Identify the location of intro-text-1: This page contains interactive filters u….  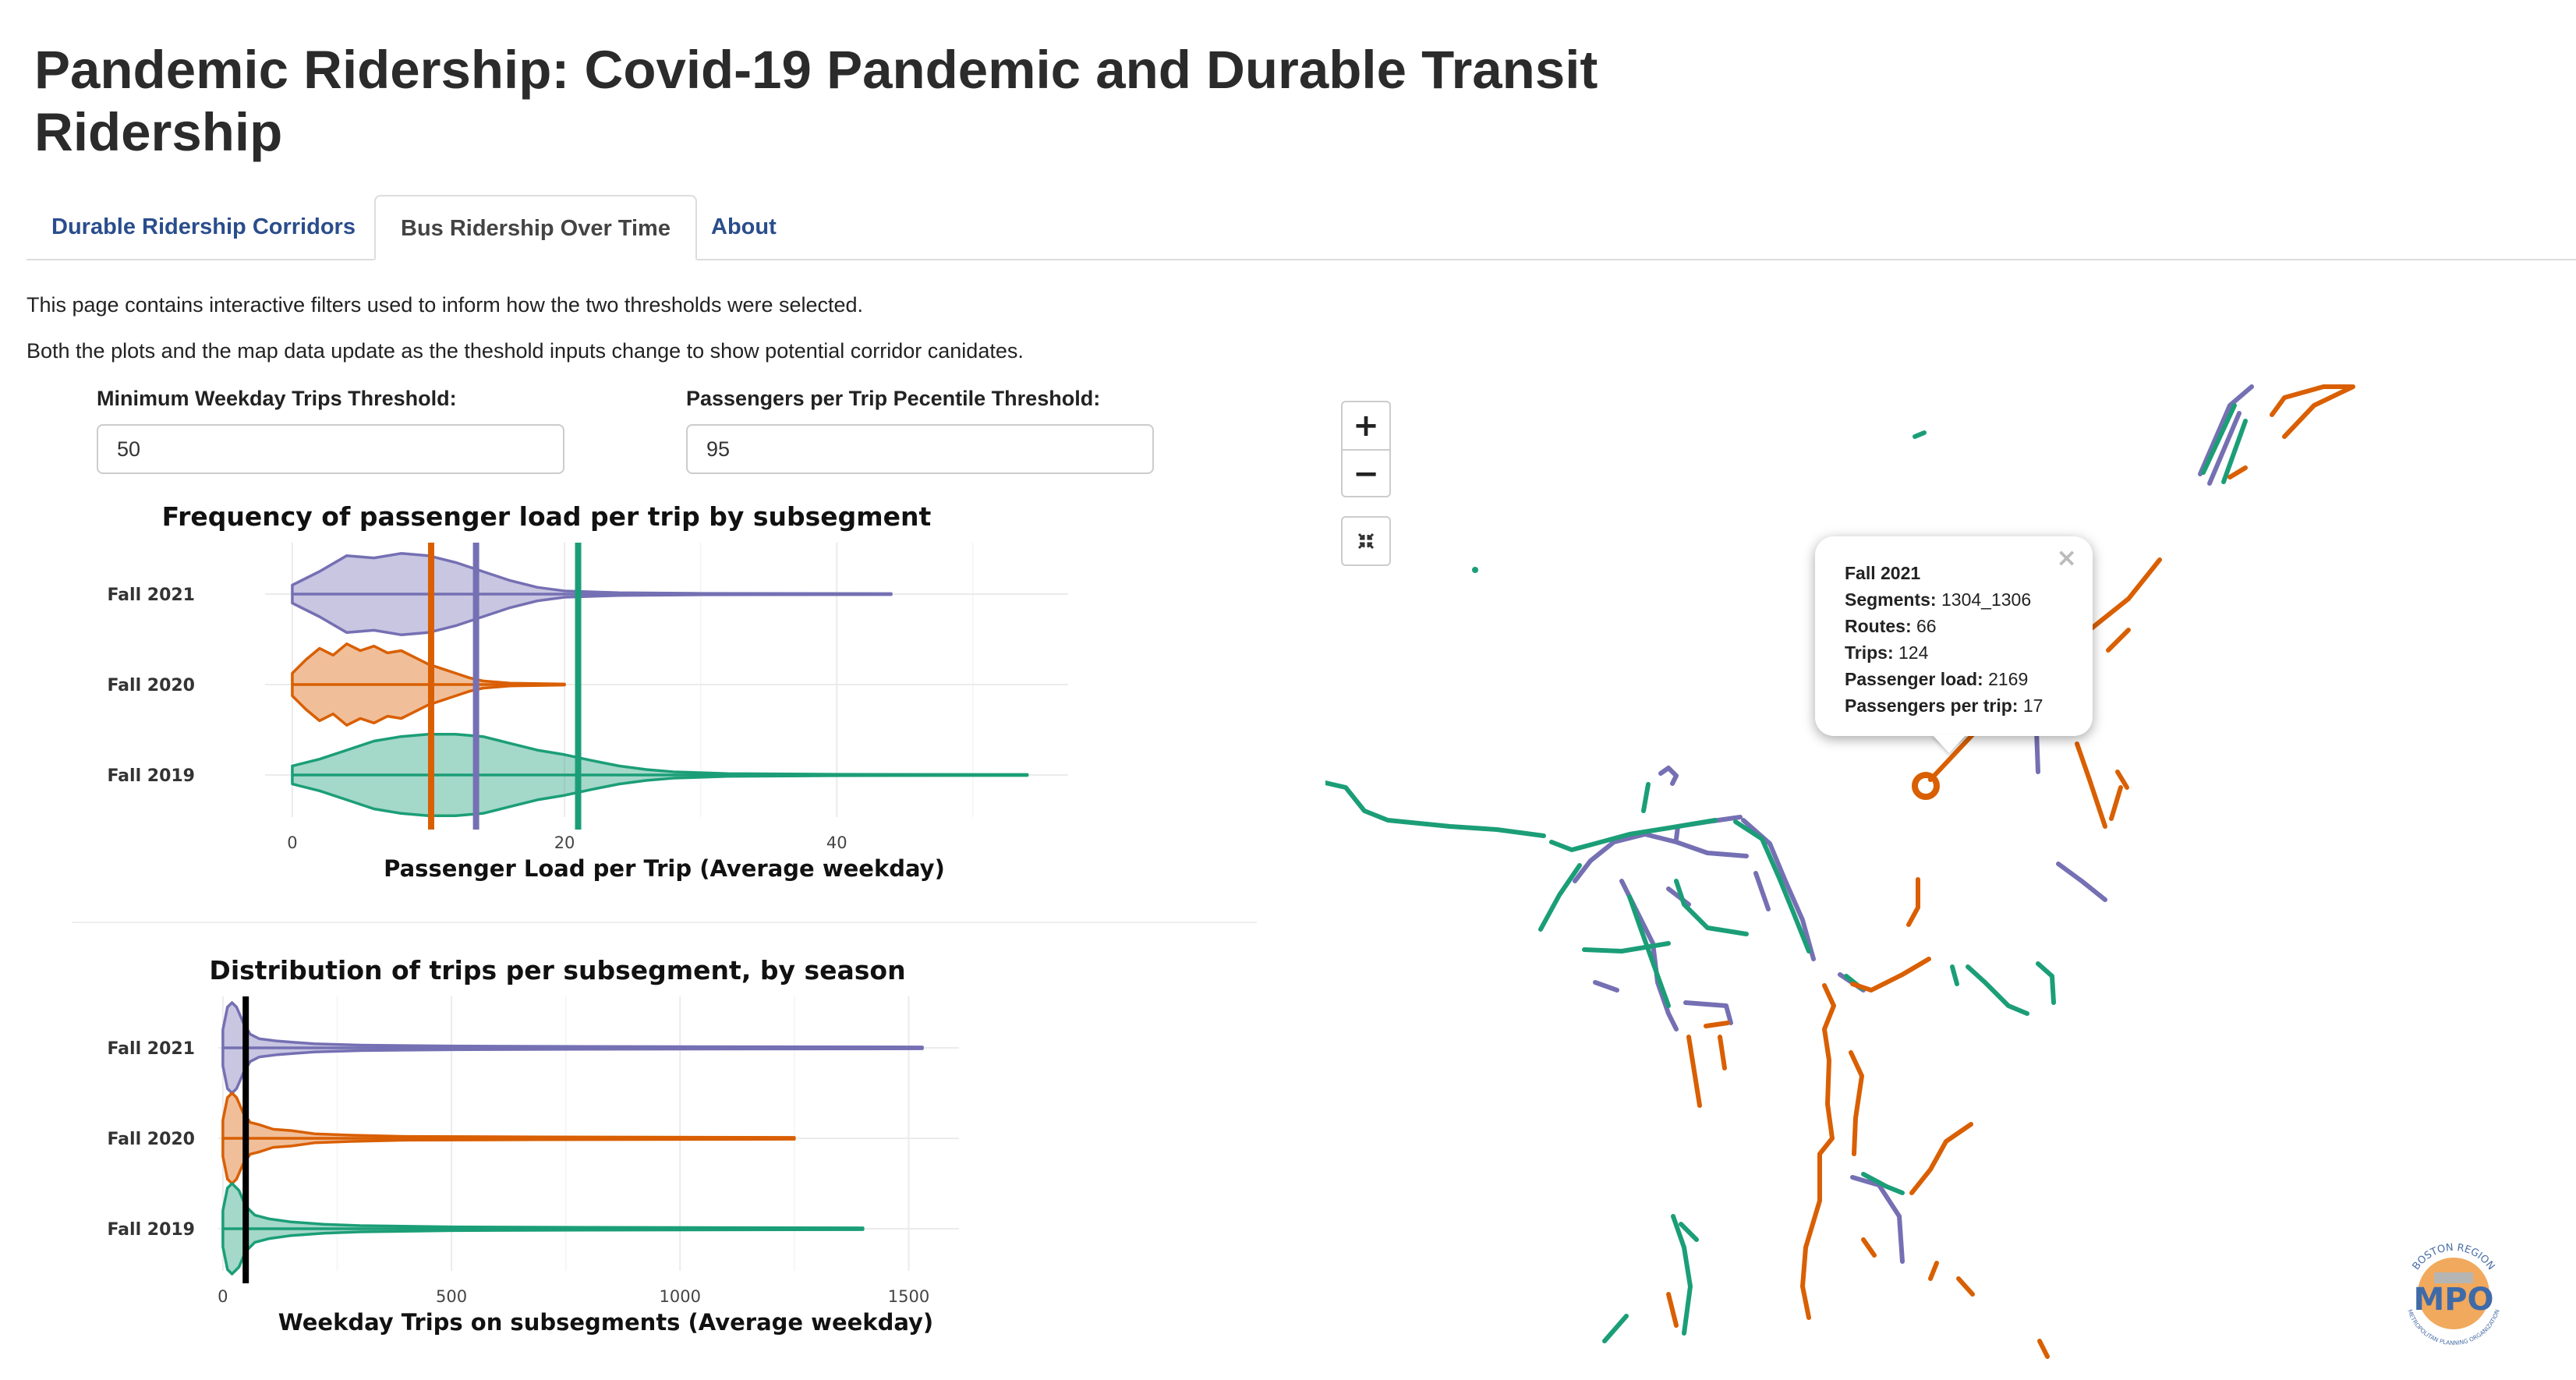
(446, 305).